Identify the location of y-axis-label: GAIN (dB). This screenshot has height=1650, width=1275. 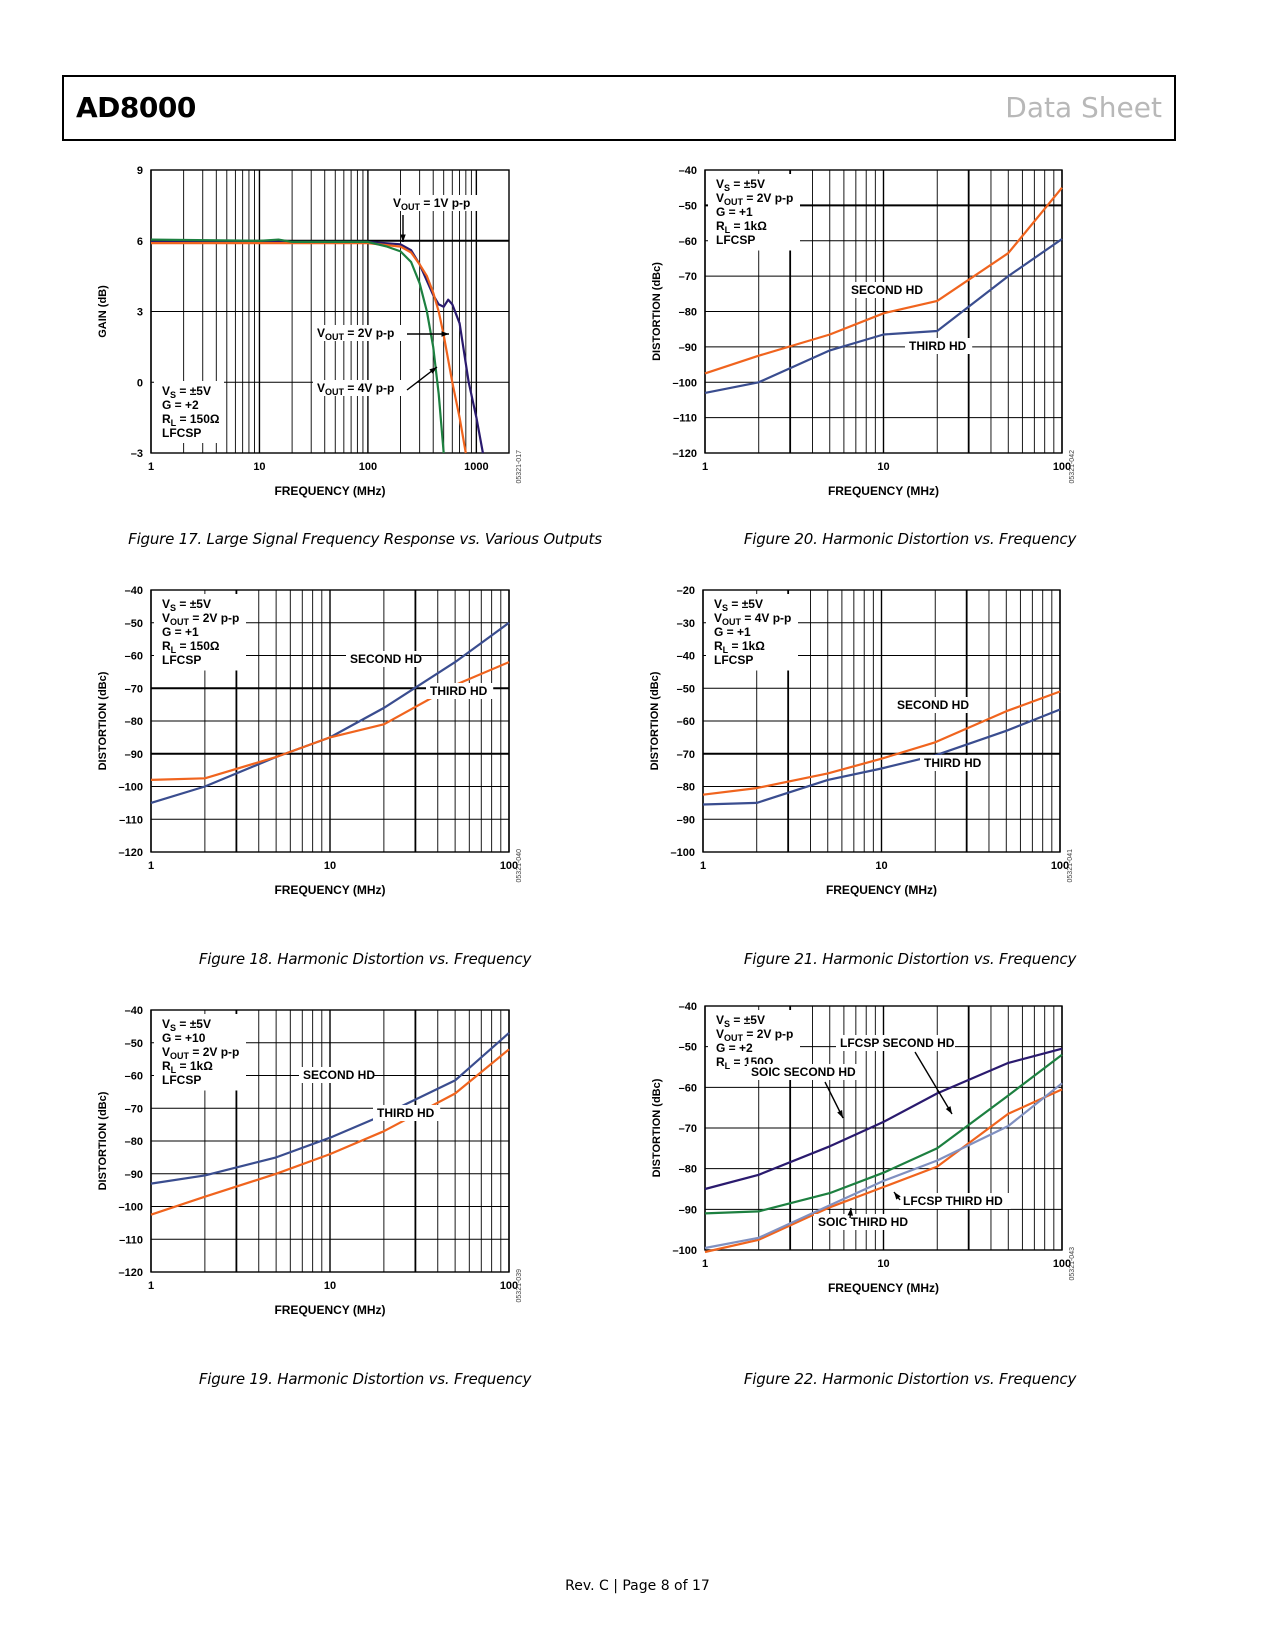
(103, 311).